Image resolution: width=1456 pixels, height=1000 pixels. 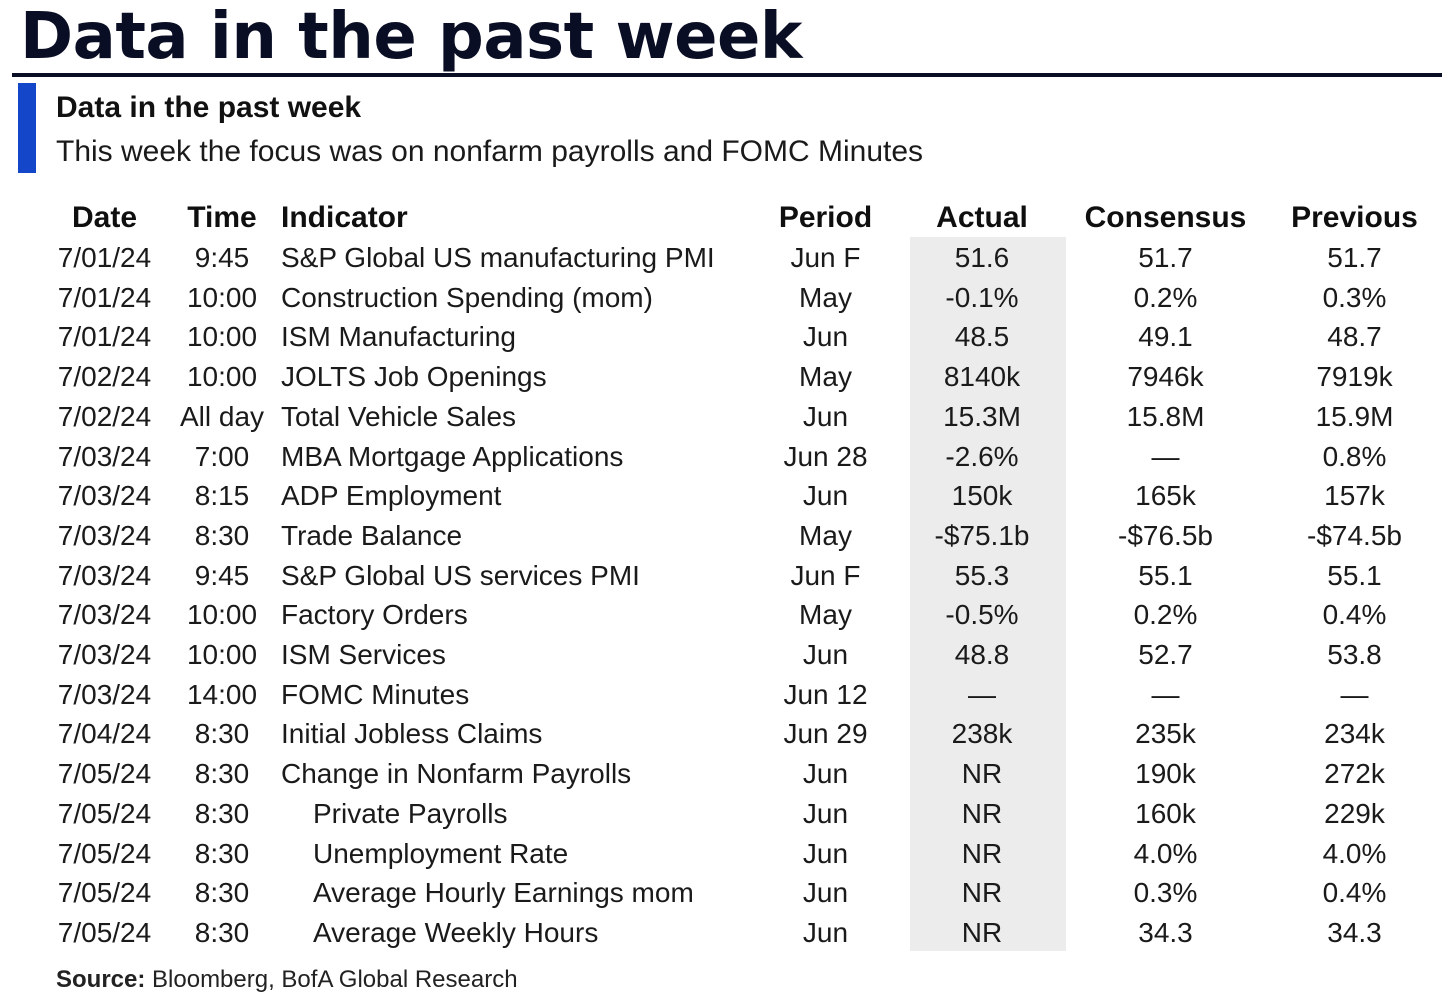 What do you see at coordinates (372, 535) in the screenshot?
I see `cell-indicator: Trade Balance` at bounding box center [372, 535].